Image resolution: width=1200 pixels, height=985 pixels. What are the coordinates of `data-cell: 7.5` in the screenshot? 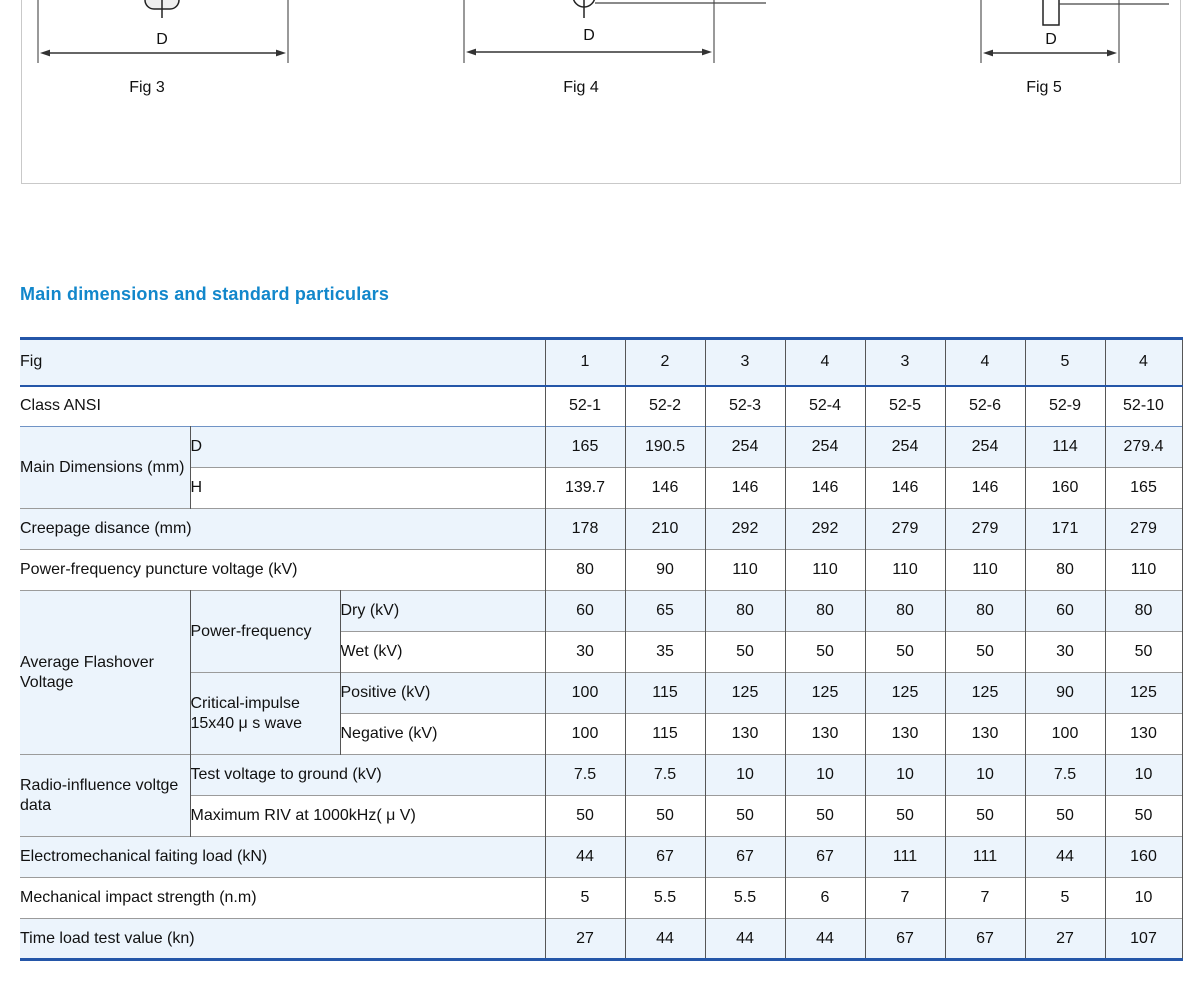 It's located at (585, 775).